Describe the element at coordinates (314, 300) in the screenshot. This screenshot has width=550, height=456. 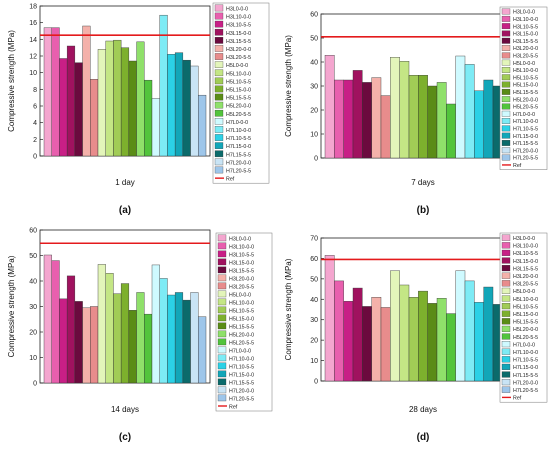
I see `y-tick-label: 40` at that location.